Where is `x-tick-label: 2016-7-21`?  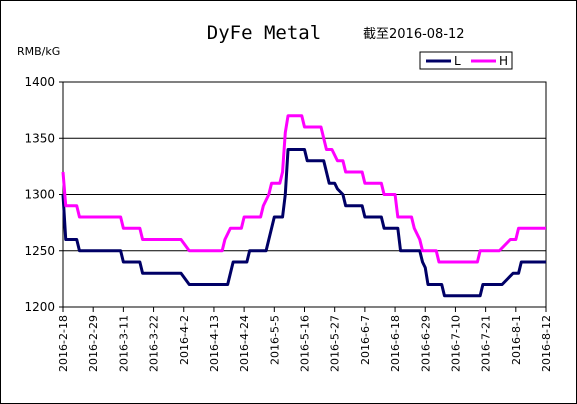
x-tick-label: 2016-7-21 is located at coordinates (486, 343).